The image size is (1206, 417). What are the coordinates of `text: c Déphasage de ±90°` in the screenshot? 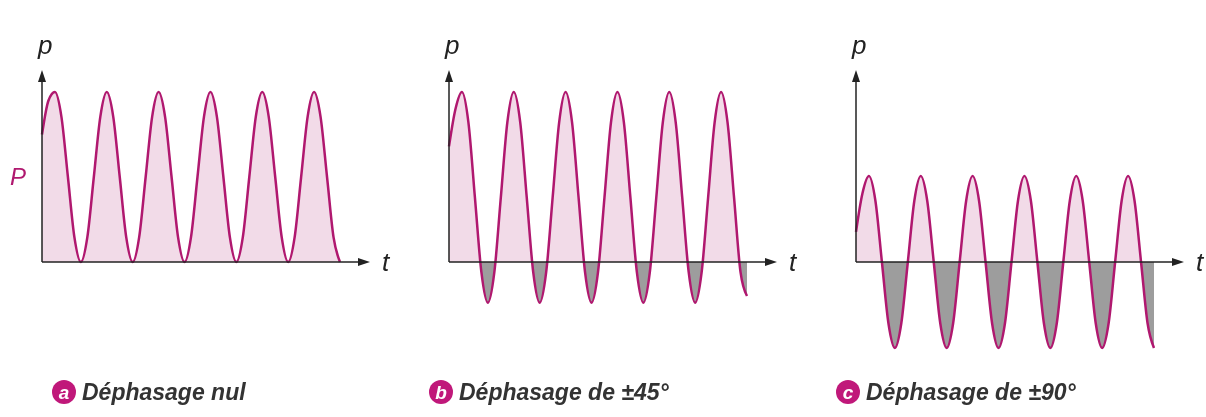 It's located at (959, 392).